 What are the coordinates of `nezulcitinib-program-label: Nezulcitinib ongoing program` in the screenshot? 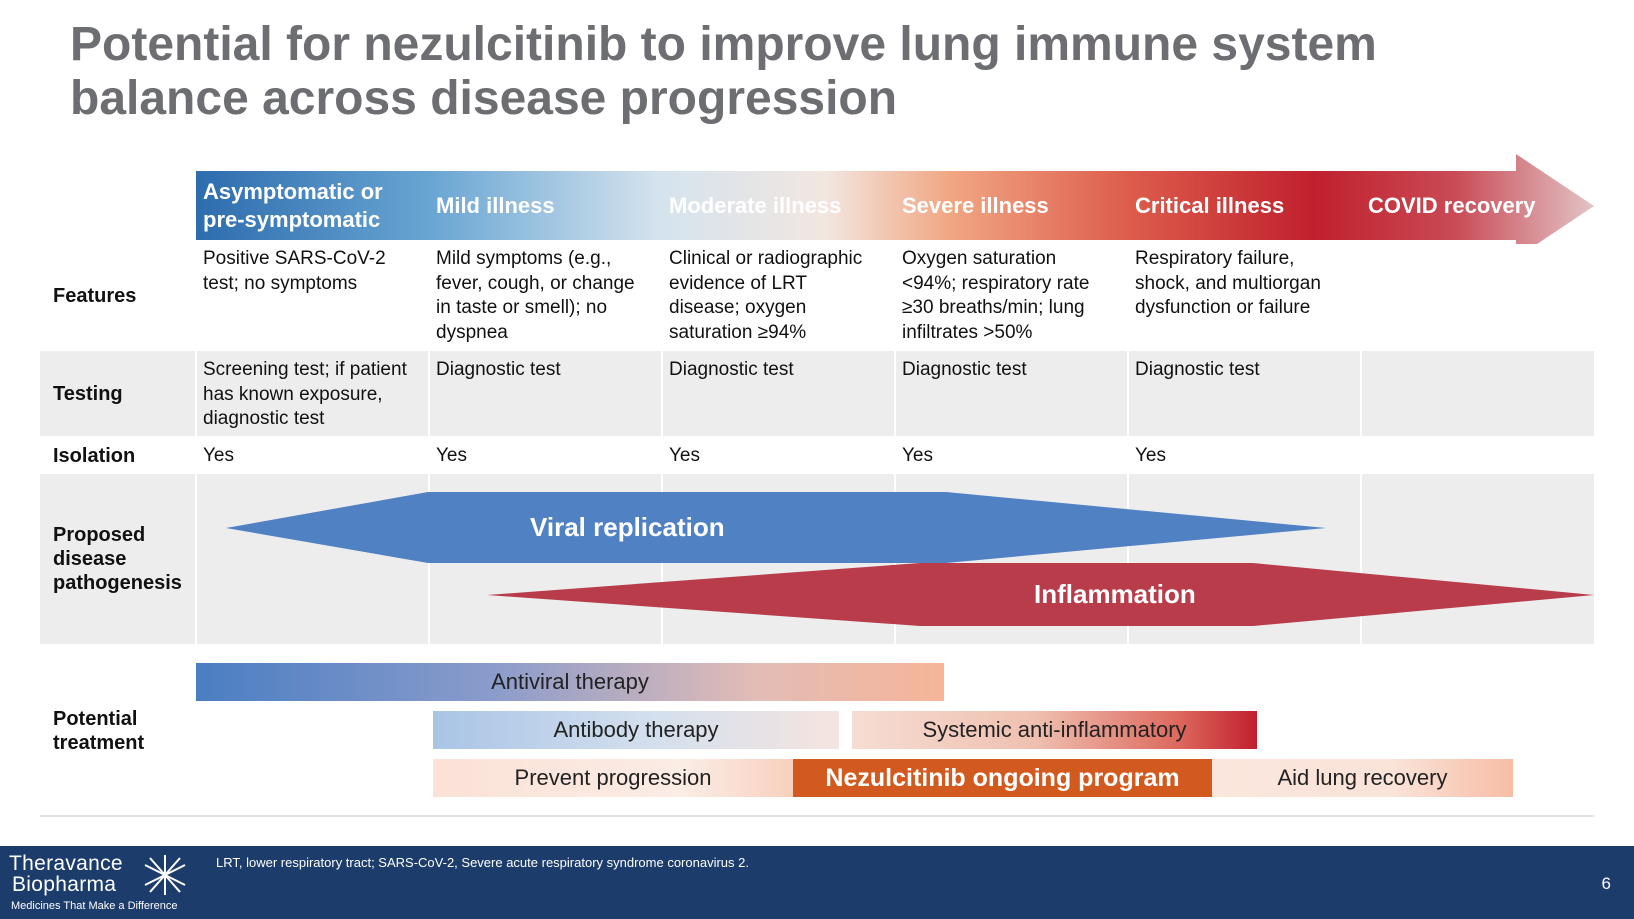 It's located at (1002, 777).